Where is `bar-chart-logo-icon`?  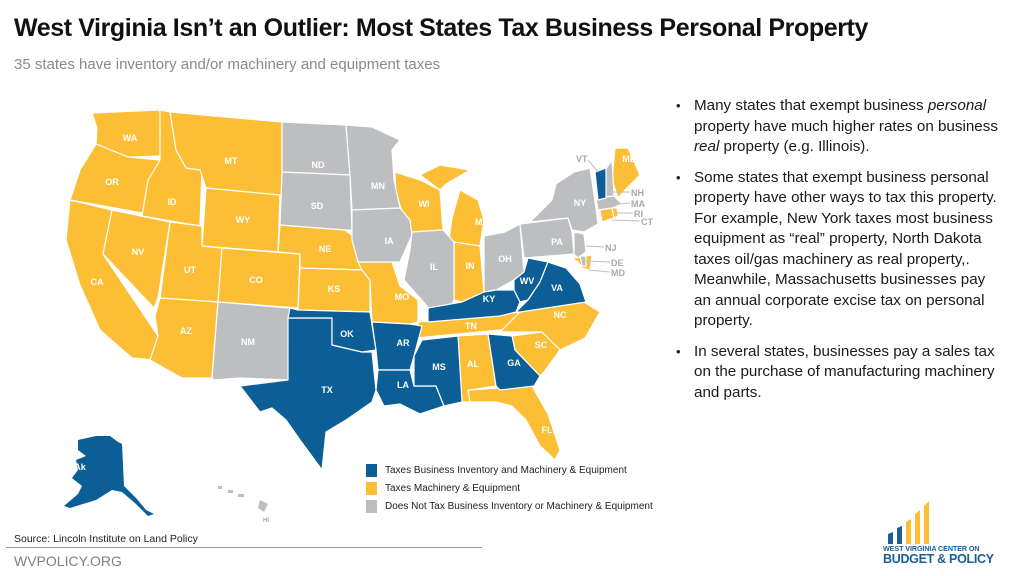 bar-chart-logo-icon is located at coordinates (908, 522).